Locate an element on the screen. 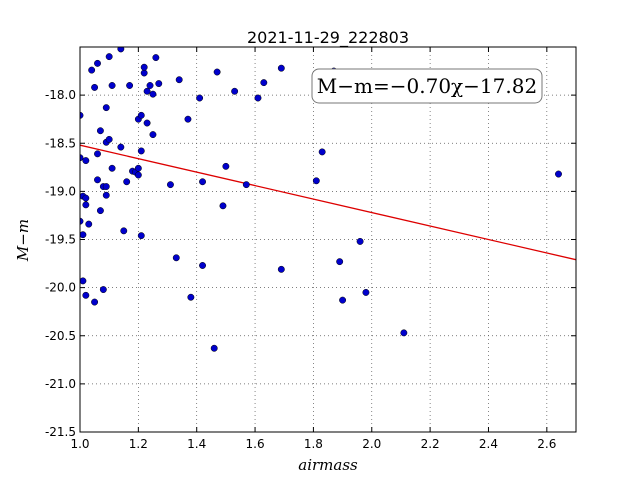 Image resolution: width=640 pixels, height=480 pixels. x-tick-label: 1.6 is located at coordinates (255, 444).